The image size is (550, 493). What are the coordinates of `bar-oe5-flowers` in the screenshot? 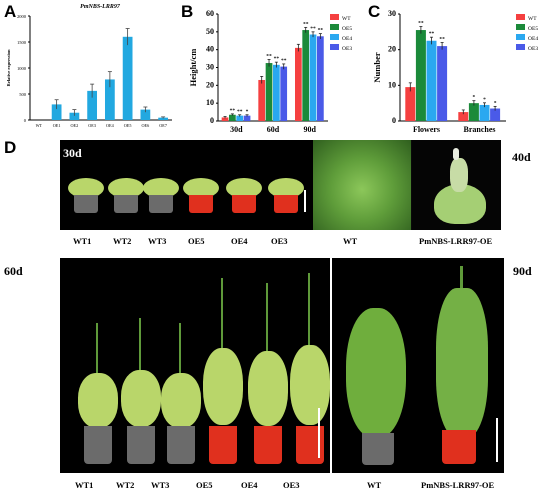 It's located at (420, 75).